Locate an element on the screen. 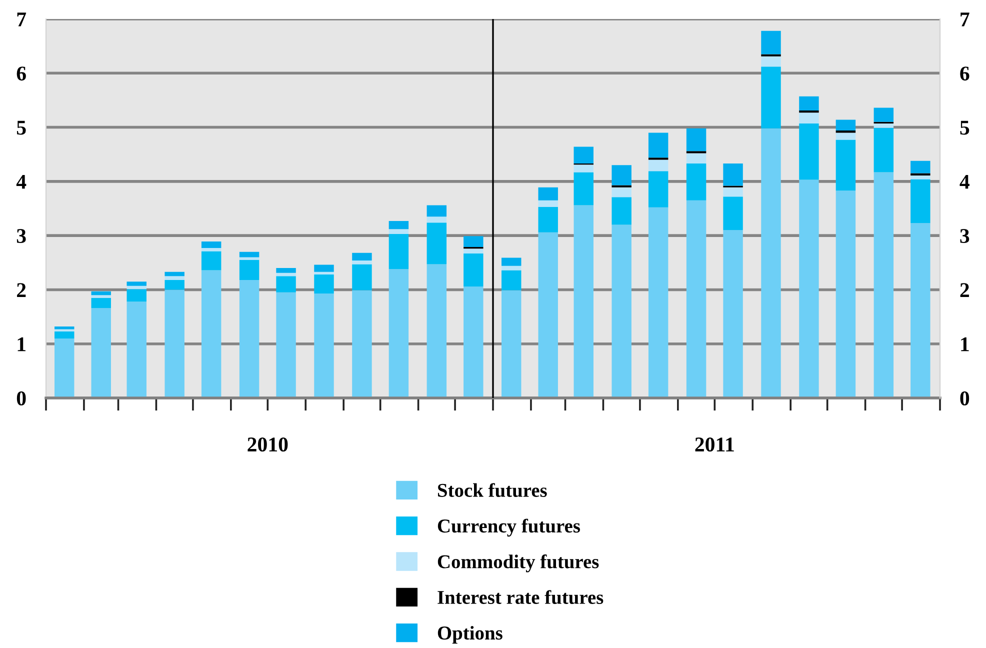 The image size is (986, 648). y2-tick-label: 1 is located at coordinates (965, 344).